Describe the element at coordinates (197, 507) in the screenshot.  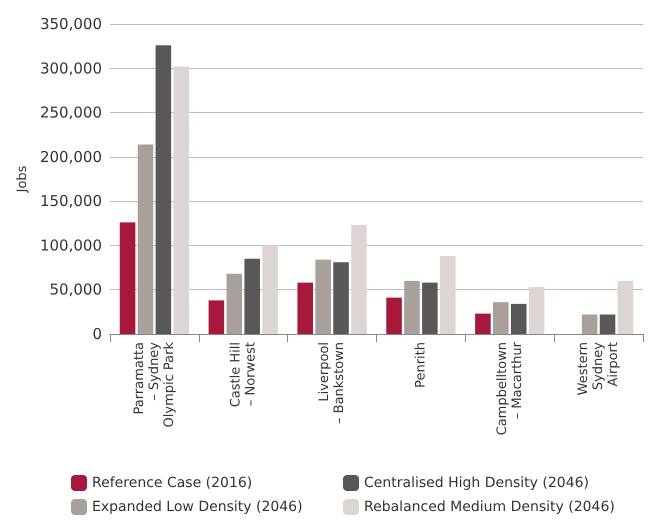
I see `legend-label: Expanded Low Density (2046)` at that location.